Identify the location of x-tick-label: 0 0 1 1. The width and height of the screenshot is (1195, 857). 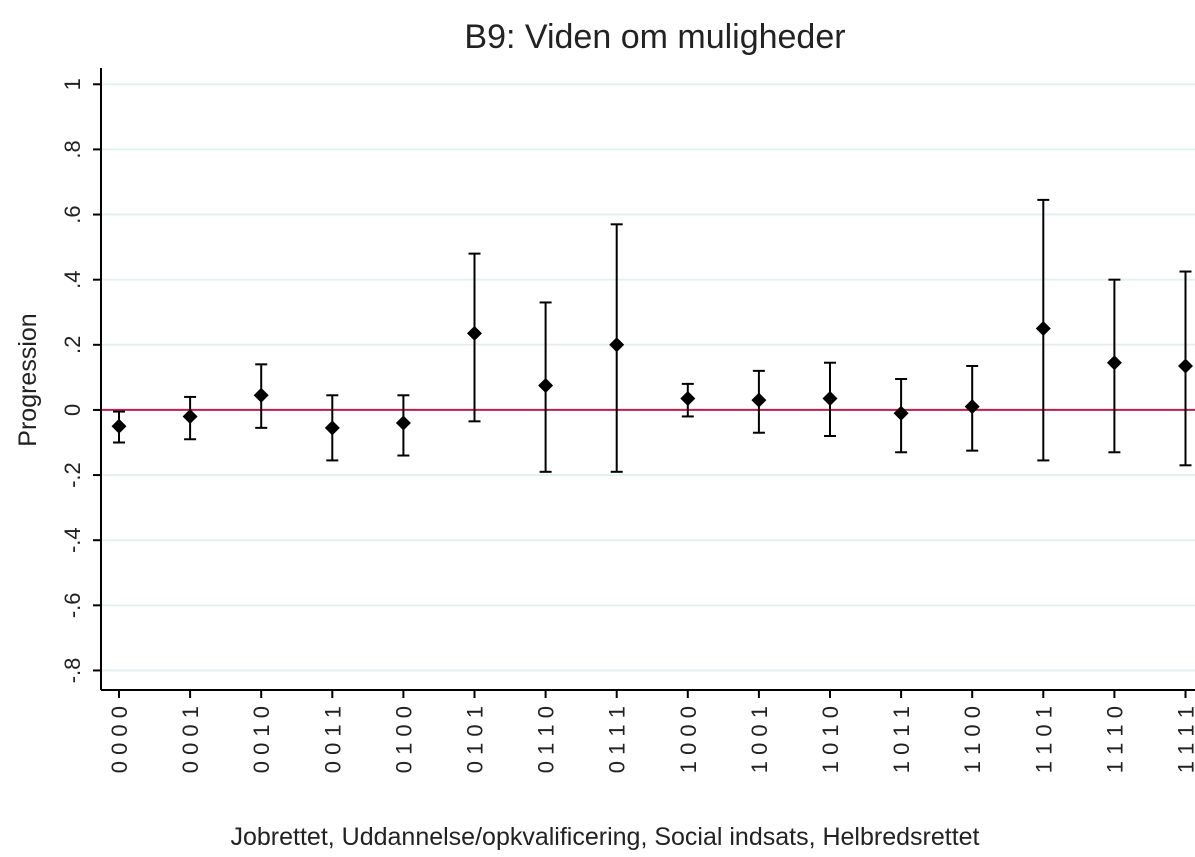
(332, 739).